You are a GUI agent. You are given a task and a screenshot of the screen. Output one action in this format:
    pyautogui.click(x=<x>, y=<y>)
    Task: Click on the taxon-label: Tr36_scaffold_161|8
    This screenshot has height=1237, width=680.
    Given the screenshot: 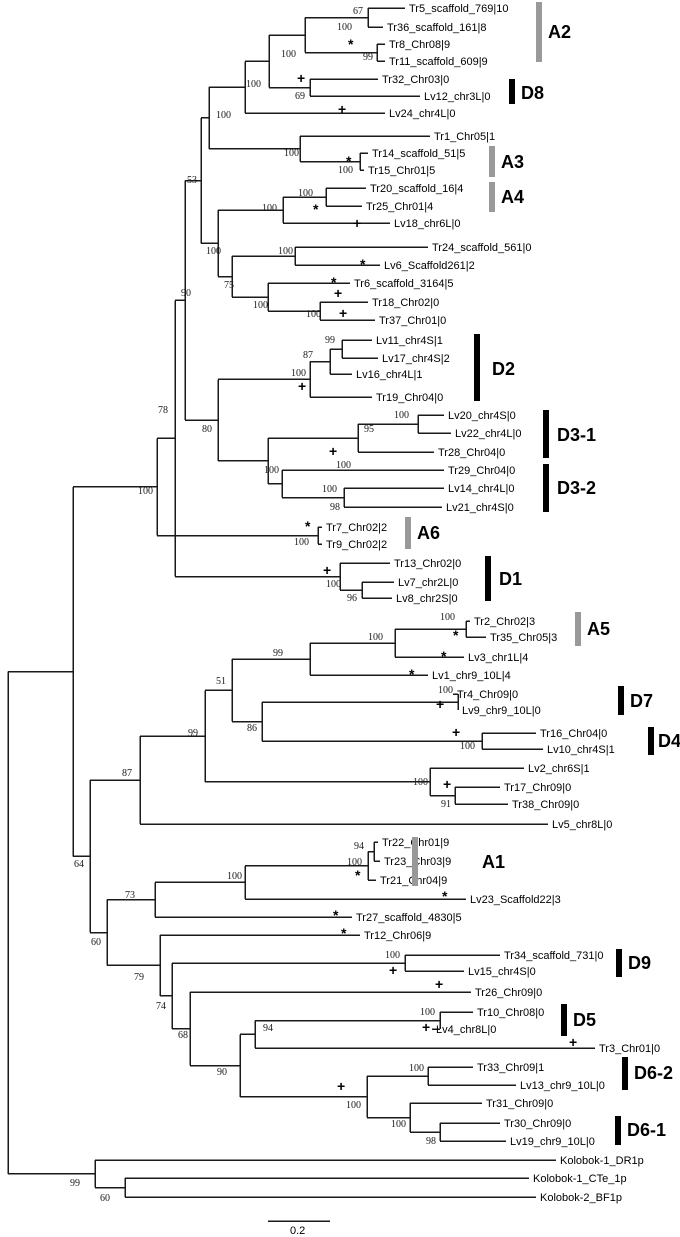 What is the action you would take?
    pyautogui.click(x=436, y=28)
    